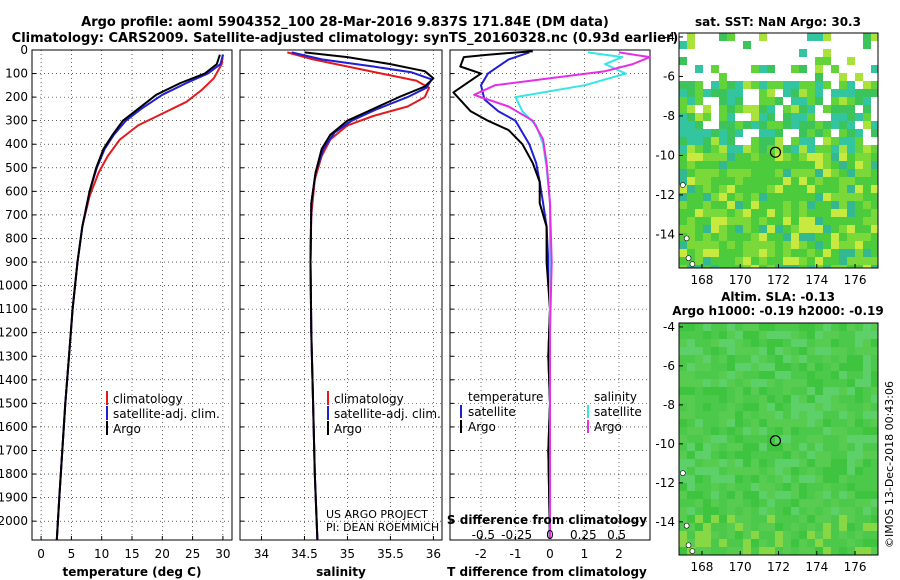  I want to click on legend-s-argo: Argo, so click(608, 427).